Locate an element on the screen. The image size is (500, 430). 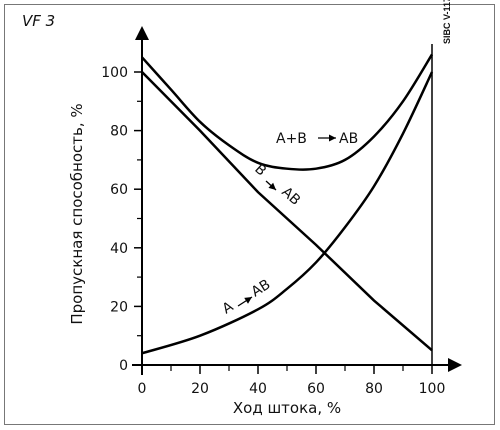
y-tick-label: 60 is located at coordinates (119, 190).